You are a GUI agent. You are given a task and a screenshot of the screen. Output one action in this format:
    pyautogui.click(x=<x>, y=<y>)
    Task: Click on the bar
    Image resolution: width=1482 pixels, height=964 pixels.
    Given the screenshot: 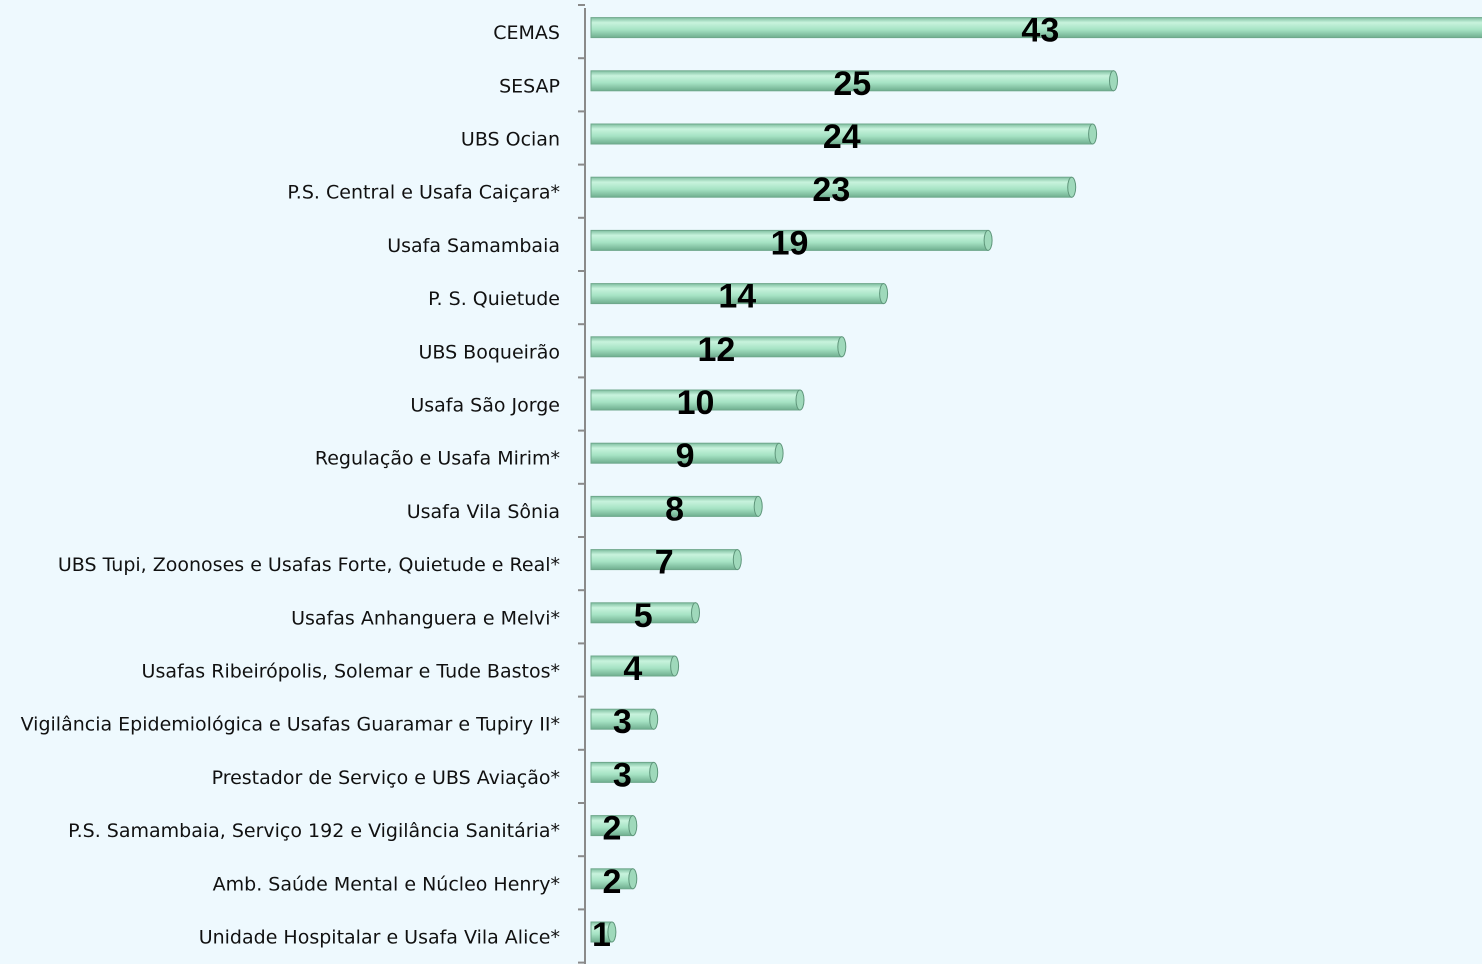 What is the action you would take?
    pyautogui.click(x=1036, y=28)
    